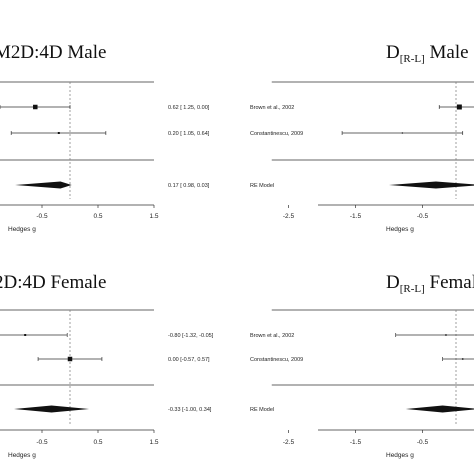 The width and height of the screenshot is (474, 474). What do you see at coordinates (112, 185) in the screenshot?
I see `summary-row: 0.17 [ 0.98, 0.03]` at bounding box center [112, 185].